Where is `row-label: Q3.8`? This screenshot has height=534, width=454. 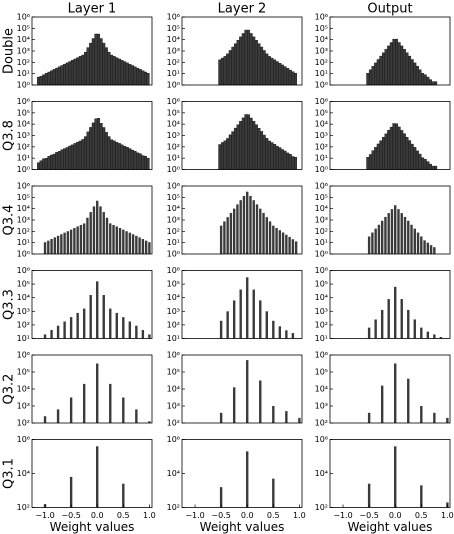 row-label: Q3.8 is located at coordinates (9, 135).